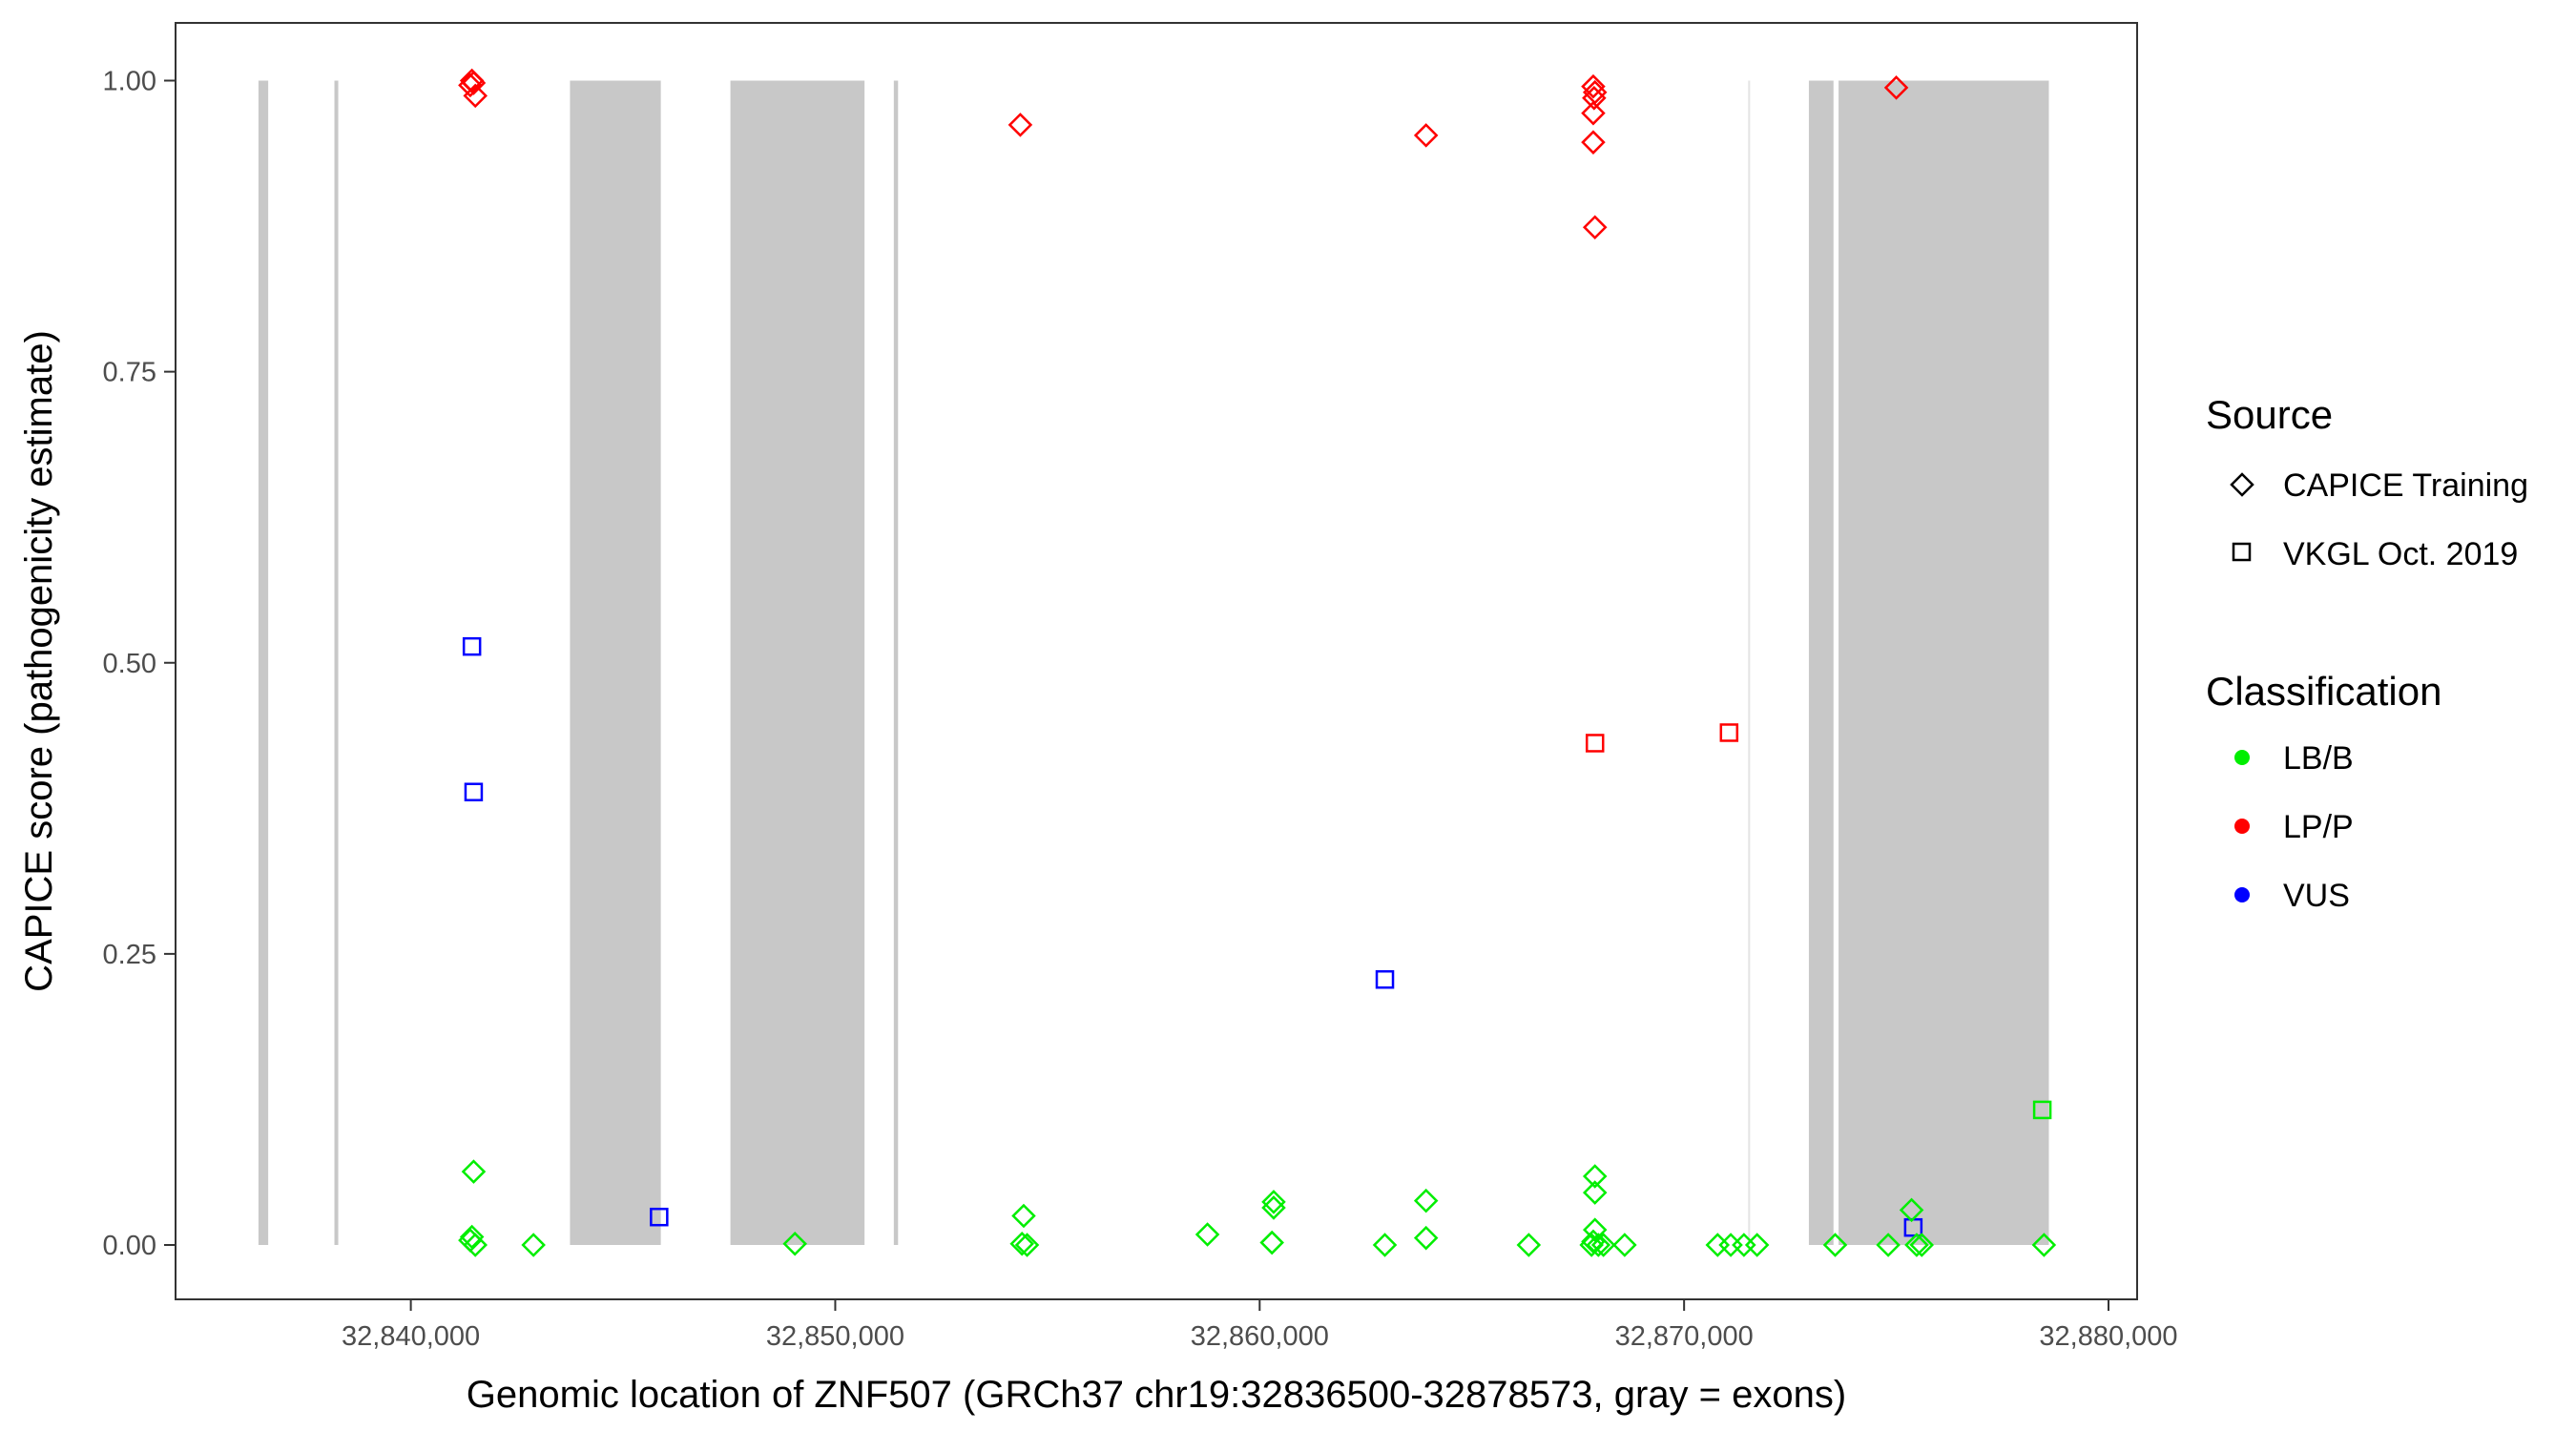  Describe the element at coordinates (2242, 826) in the screenshot. I see `legend-lpp-dot` at that location.